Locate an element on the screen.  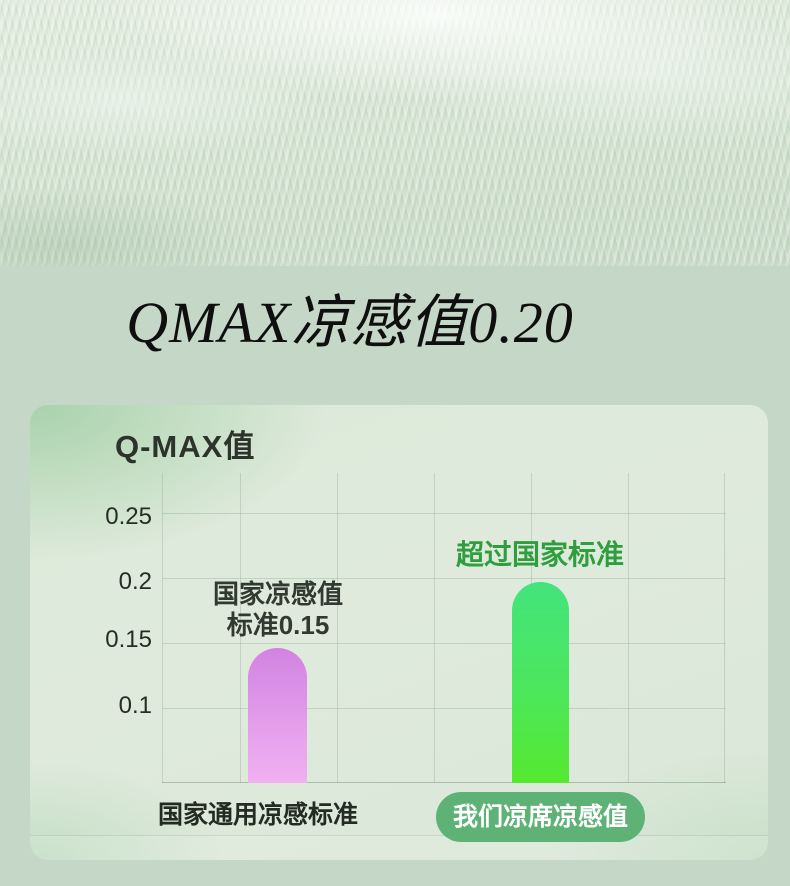
x-label-our-product-pill: 我们凉席凉感值 is located at coordinates (540, 817).